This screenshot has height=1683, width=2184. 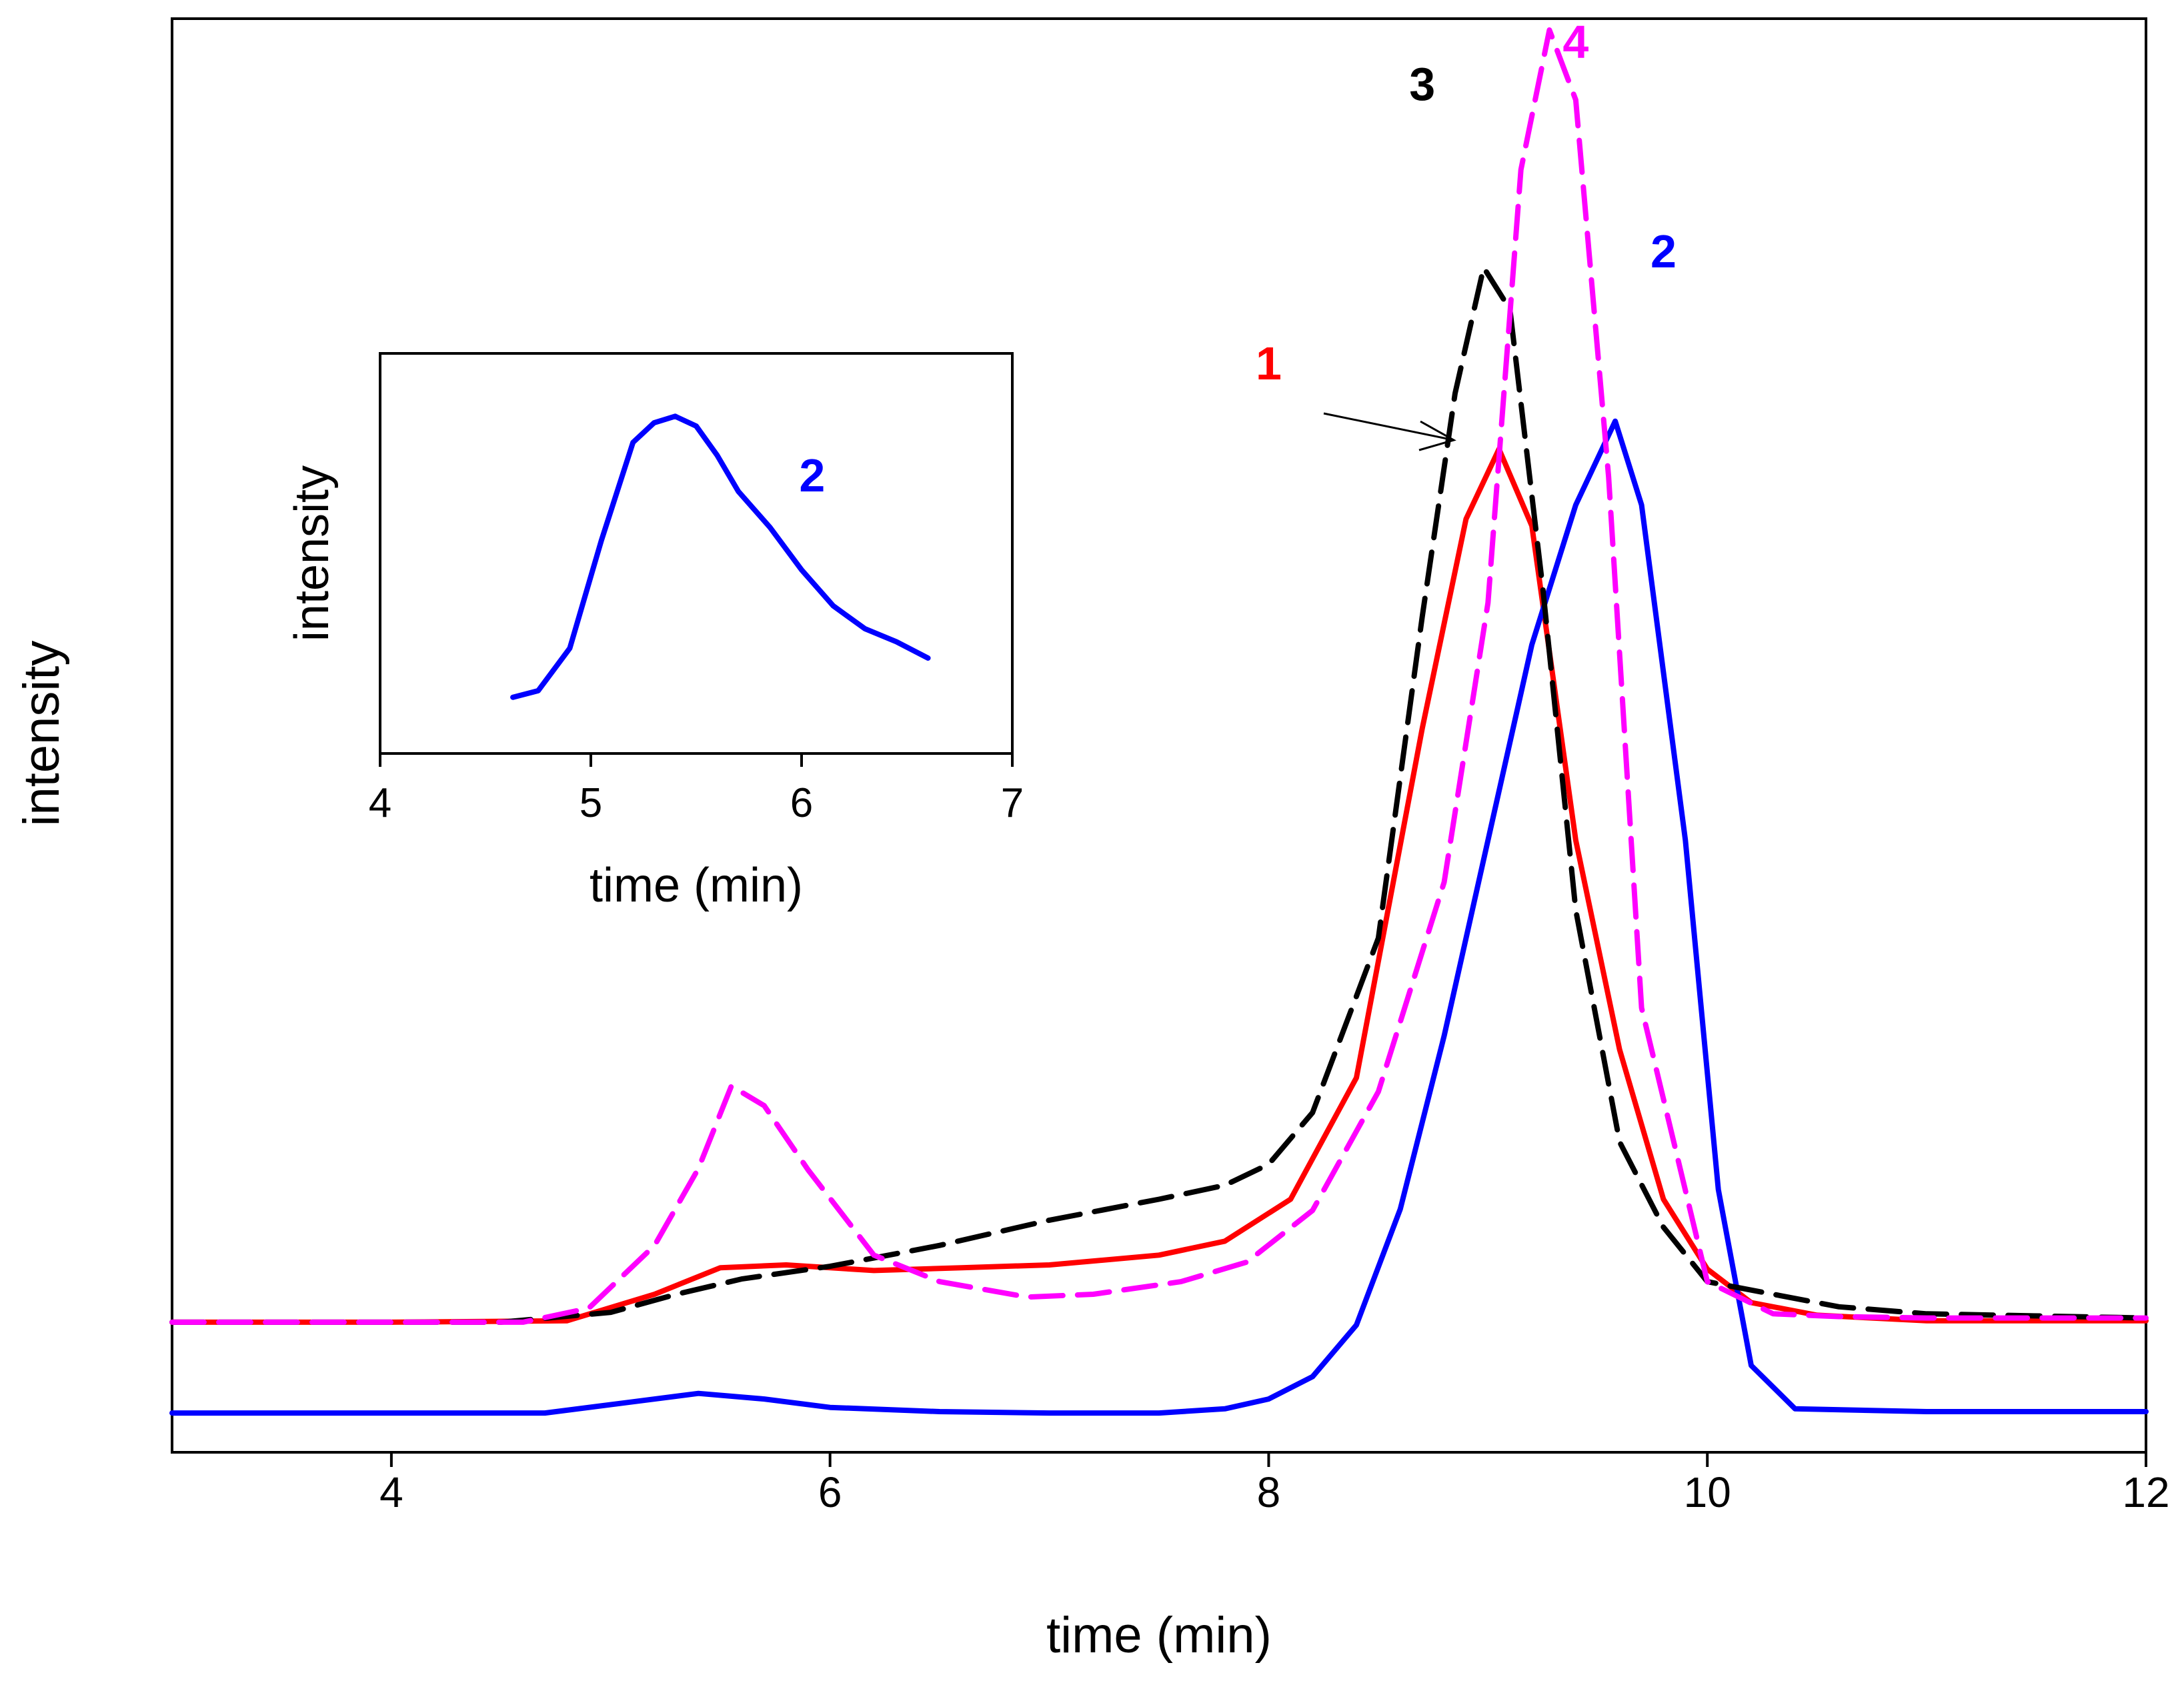 I want to click on inset-x-tick-label: 7, so click(x=1012, y=803).